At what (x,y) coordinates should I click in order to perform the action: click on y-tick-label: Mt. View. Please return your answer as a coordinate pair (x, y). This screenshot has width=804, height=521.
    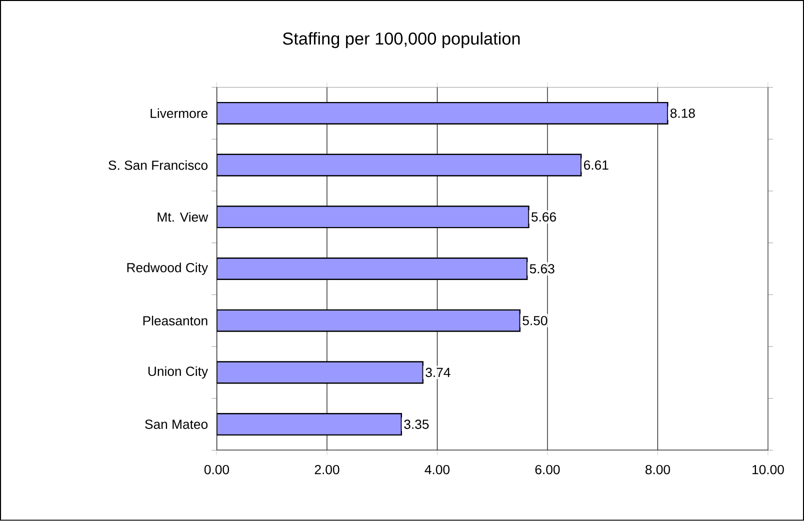
    Looking at the image, I should click on (183, 217).